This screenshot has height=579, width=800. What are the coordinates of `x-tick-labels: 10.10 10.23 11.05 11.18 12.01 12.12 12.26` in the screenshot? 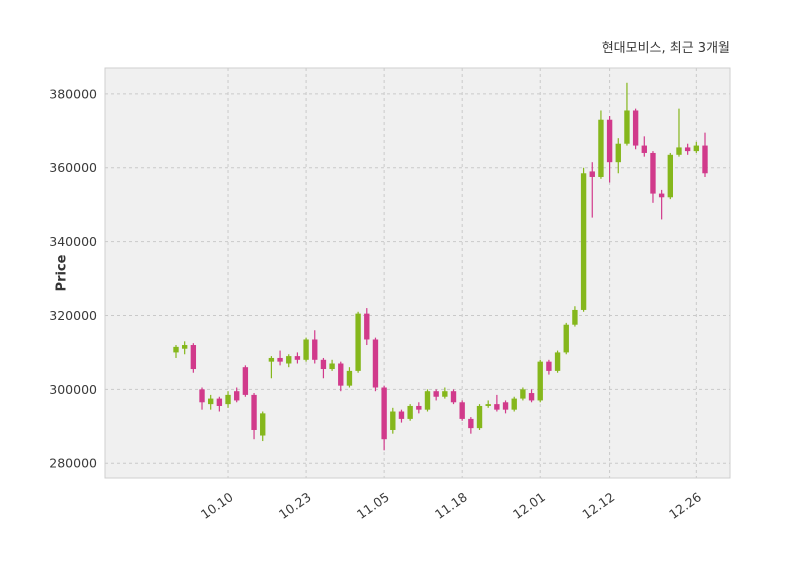 It's located at (451, 505).